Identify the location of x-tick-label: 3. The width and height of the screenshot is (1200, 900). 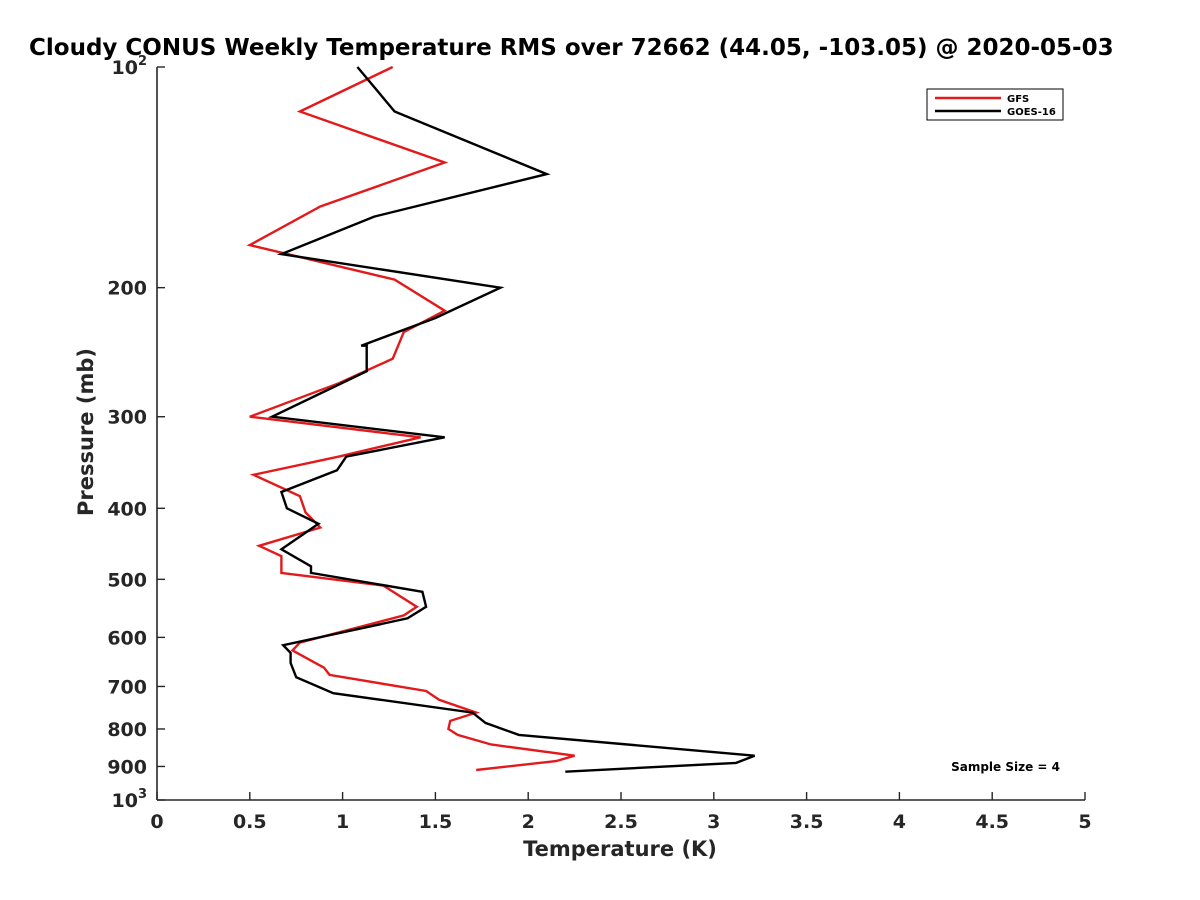
(713, 822).